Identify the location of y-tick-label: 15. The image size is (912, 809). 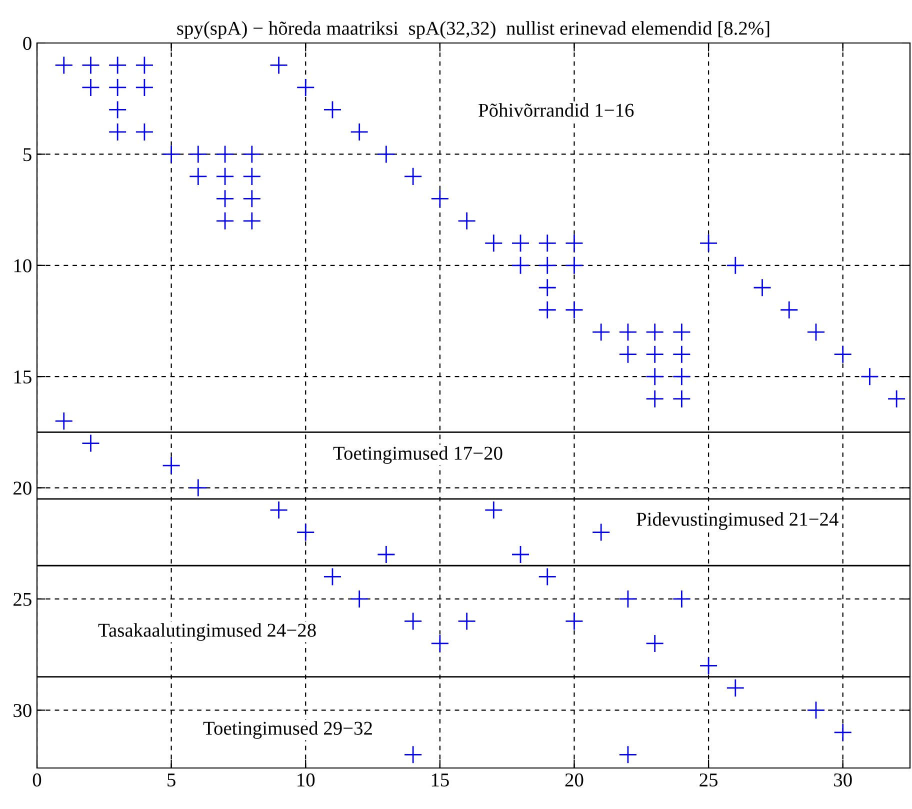
(23, 377).